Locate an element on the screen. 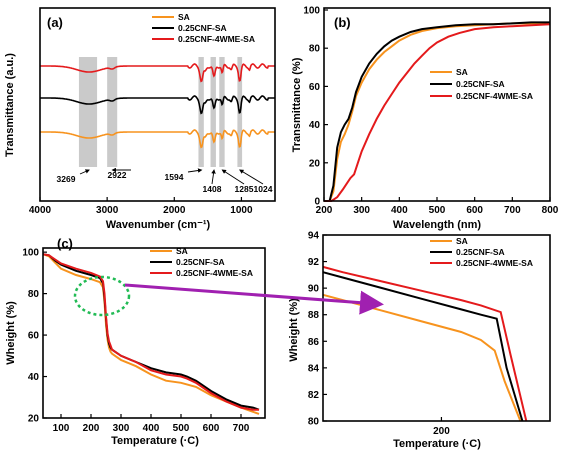 The image size is (564, 457). x-tick-label: 3000 is located at coordinates (107, 210).